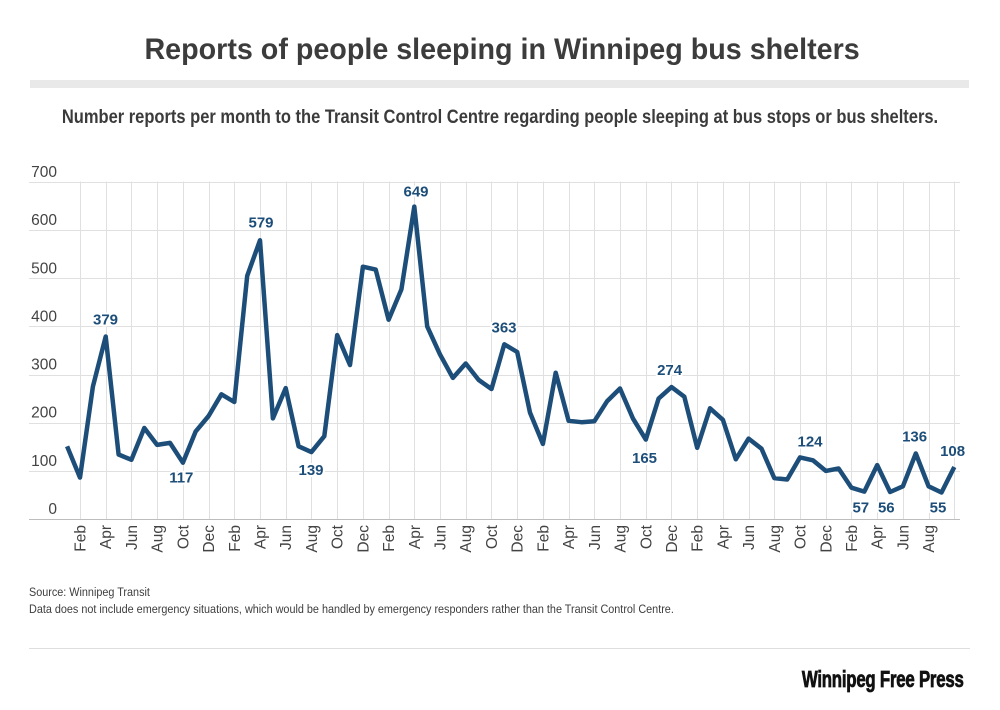 The height and width of the screenshot is (710, 1000). Describe the element at coordinates (886, 508) in the screenshot. I see `svg-text: 56` at that location.